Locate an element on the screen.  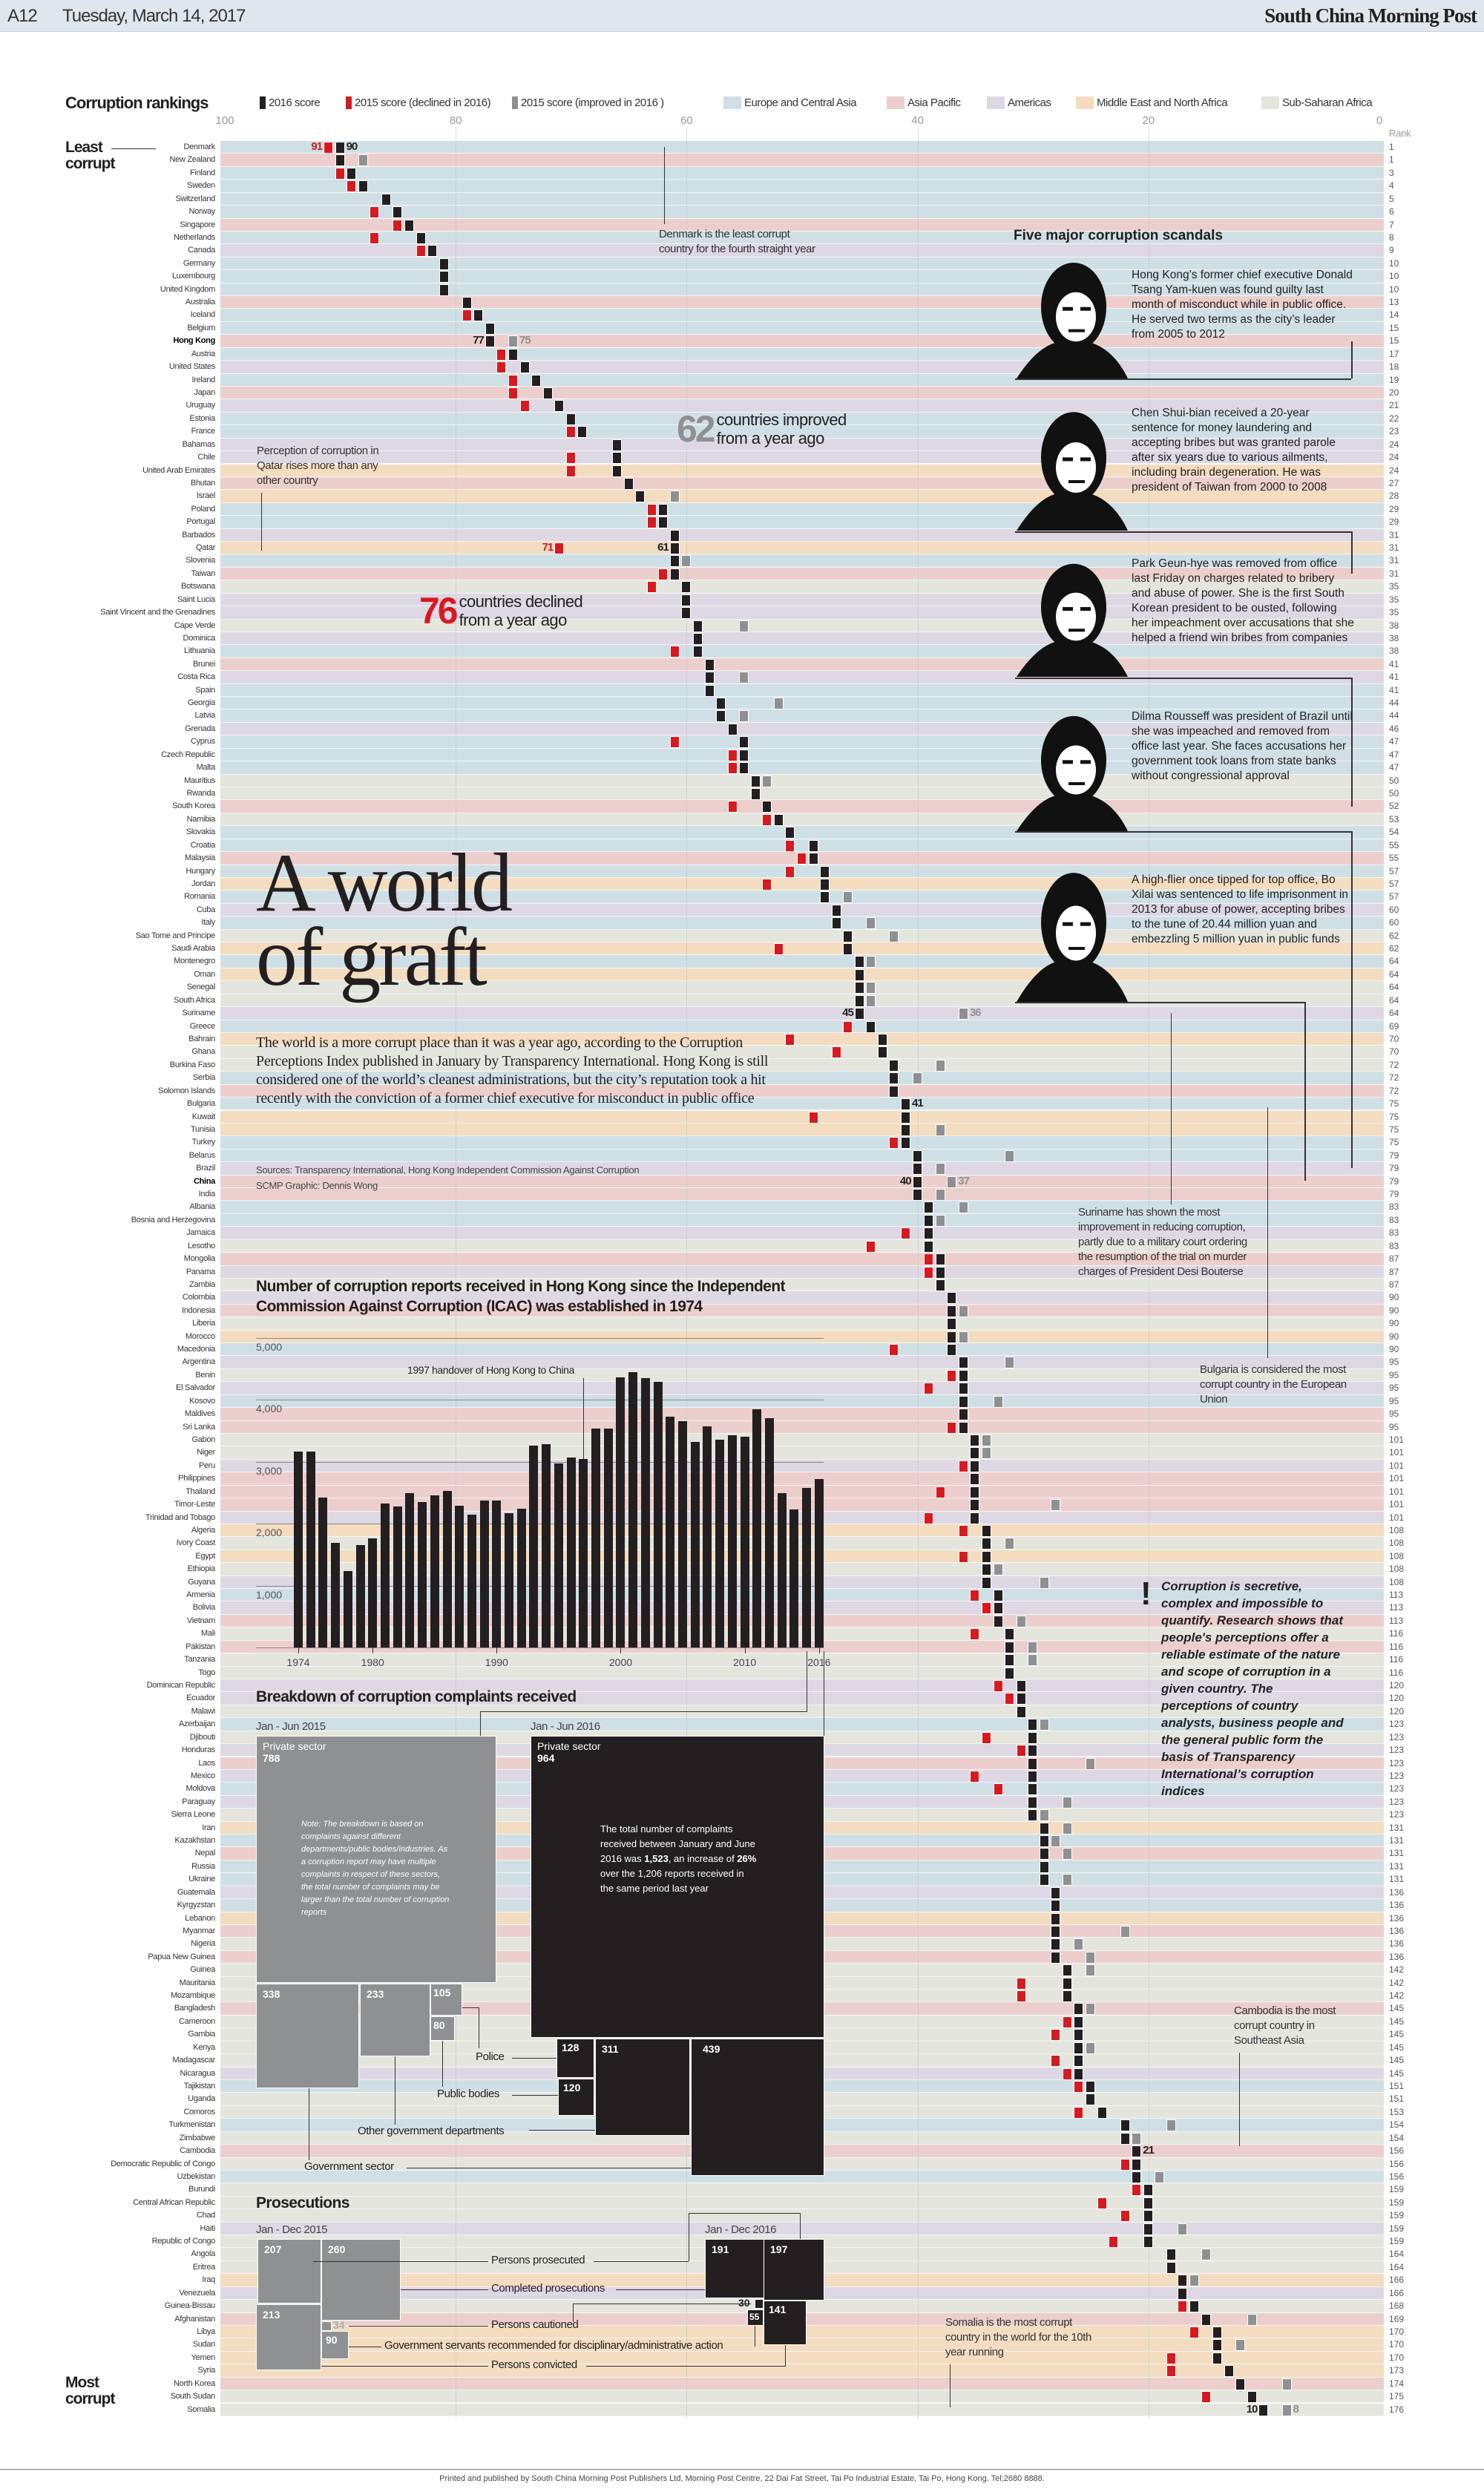
country-rank: 136 is located at coordinates (1397, 1944).